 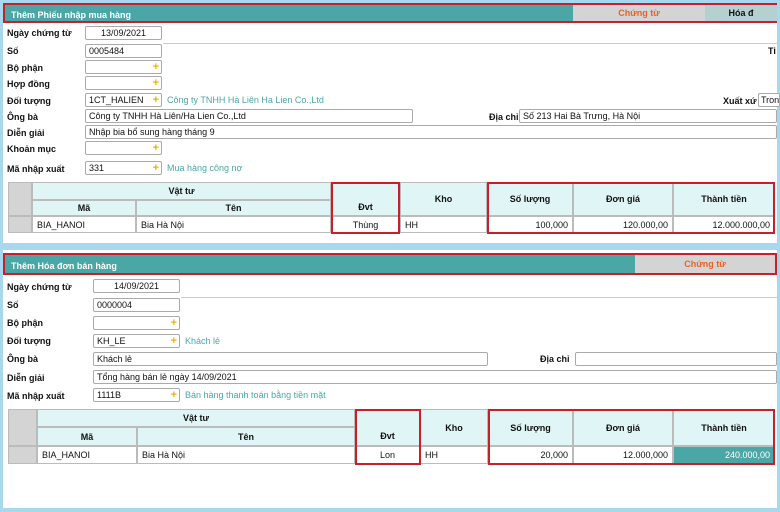 What do you see at coordinates (123, 100) in the screenshot?
I see `doituong-input: 1CT_HALIEN +` at bounding box center [123, 100].